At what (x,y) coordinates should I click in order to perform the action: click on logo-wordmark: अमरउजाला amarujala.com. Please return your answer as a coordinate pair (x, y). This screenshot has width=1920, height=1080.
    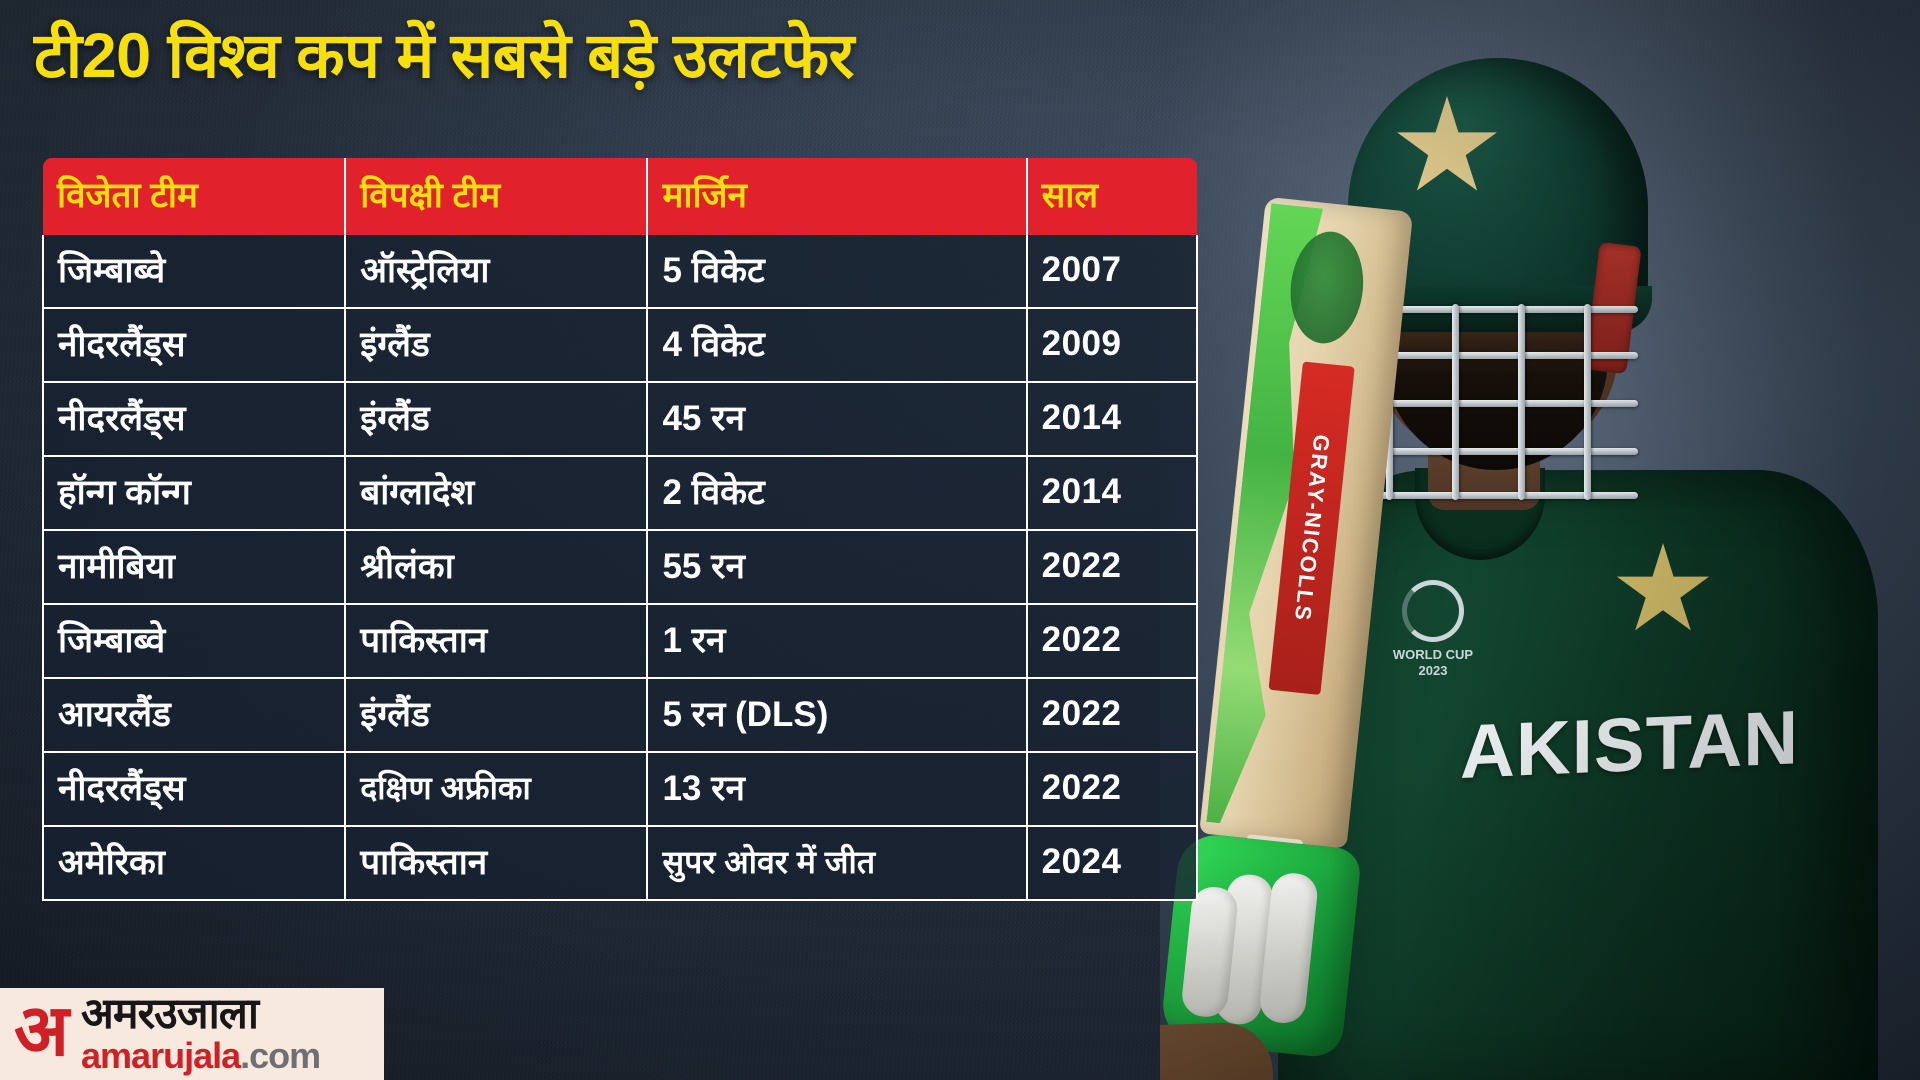
    Looking at the image, I should click on (201, 1033).